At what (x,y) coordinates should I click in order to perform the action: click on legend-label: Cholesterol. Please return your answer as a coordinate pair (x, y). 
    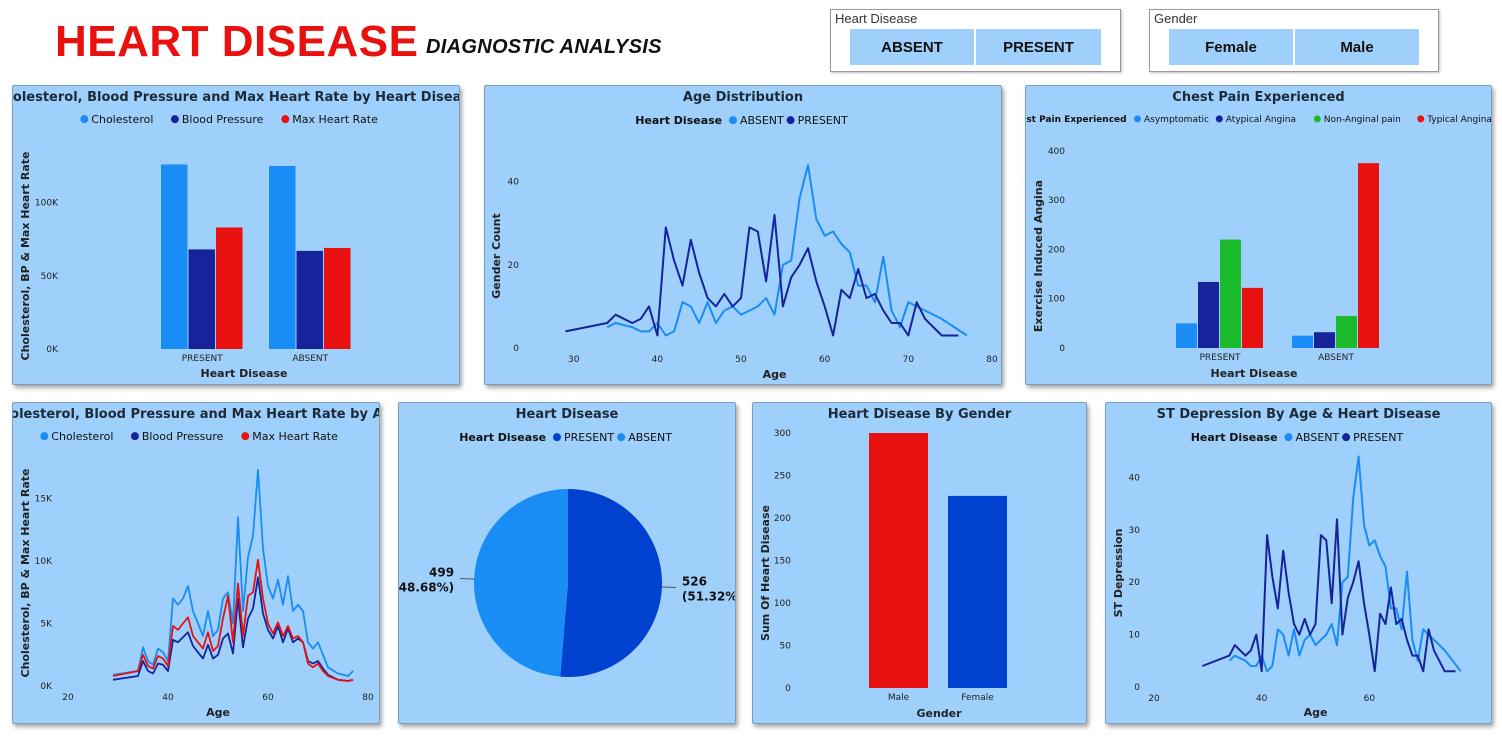
    Looking at the image, I should click on (122, 119).